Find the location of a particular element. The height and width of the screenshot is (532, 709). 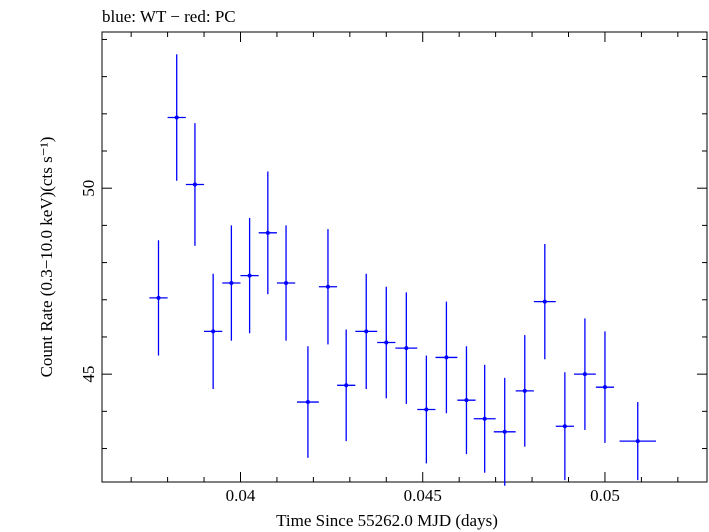

y-tick-label: 45 is located at coordinates (88, 374).